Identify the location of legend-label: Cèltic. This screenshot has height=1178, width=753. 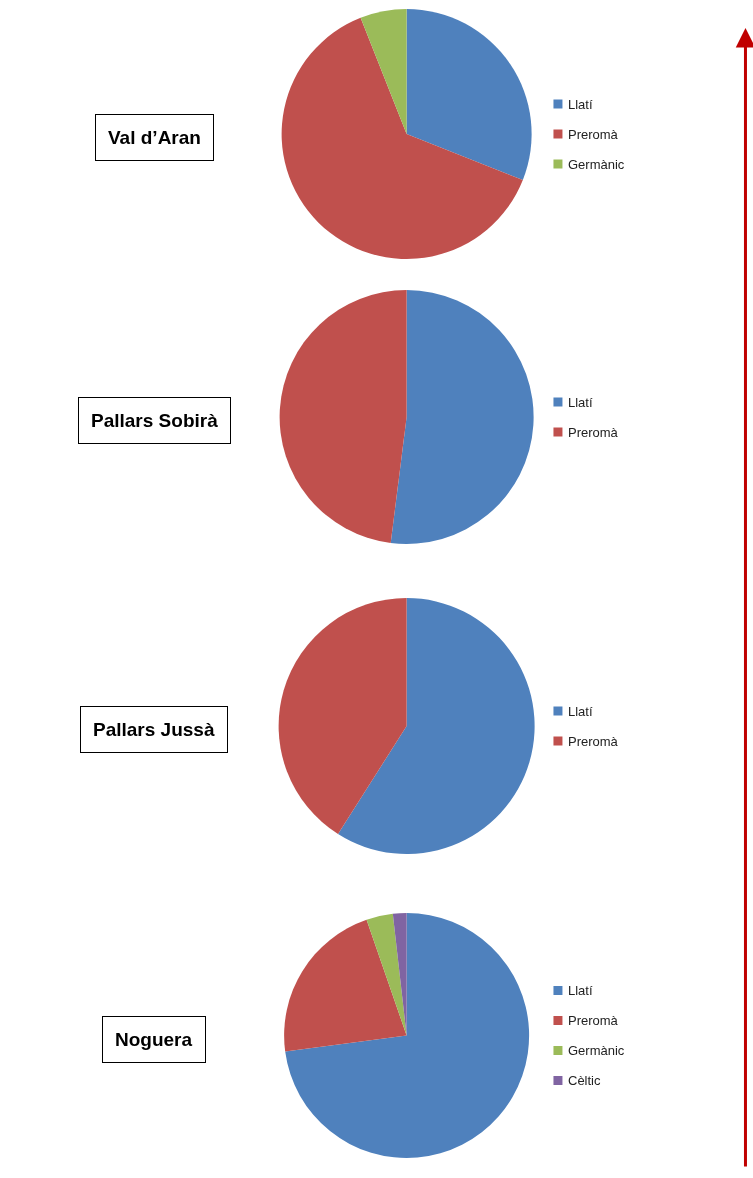
(585, 1080).